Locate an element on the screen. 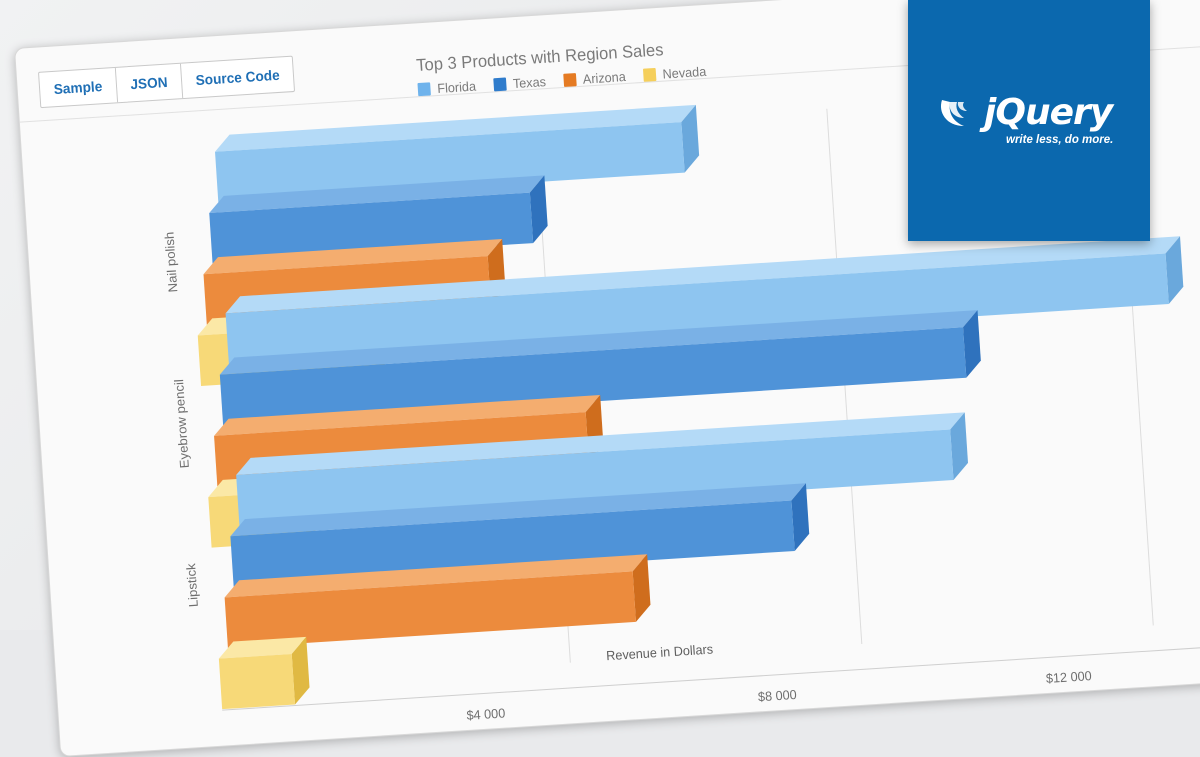 Image resolution: width=1200 pixels, height=757 pixels. bar-nail-polish-arizona-top is located at coordinates (353, 256).